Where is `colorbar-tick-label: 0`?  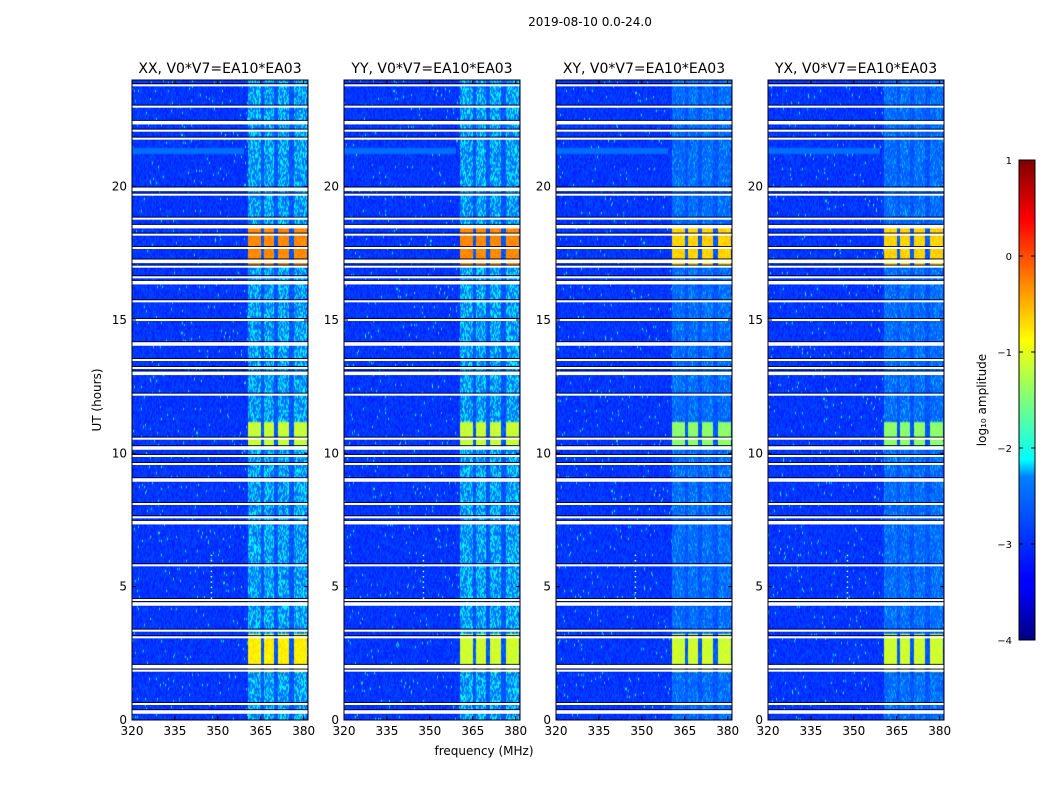 colorbar-tick-label: 0 is located at coordinates (1009, 257).